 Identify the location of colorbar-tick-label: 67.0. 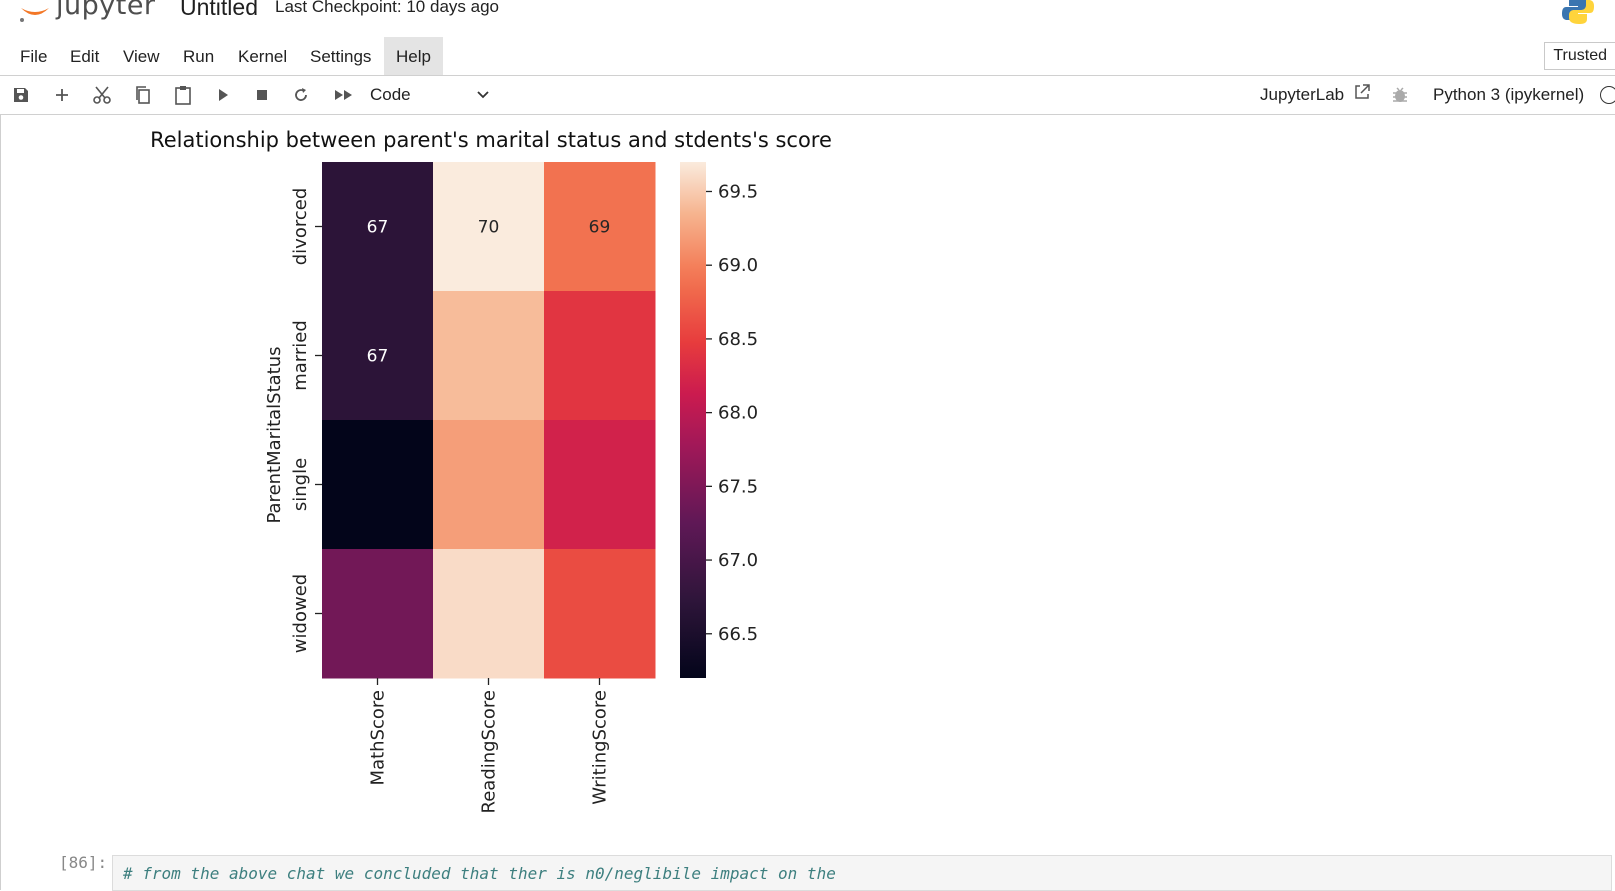
(738, 560).